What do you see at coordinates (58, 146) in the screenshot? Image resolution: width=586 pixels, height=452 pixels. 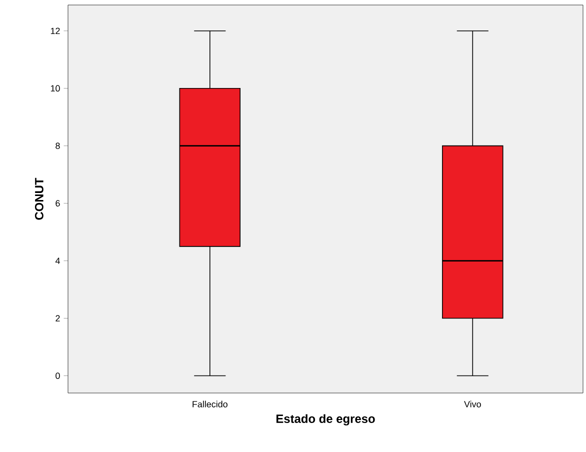 I see `y-tick-label: 8` at bounding box center [58, 146].